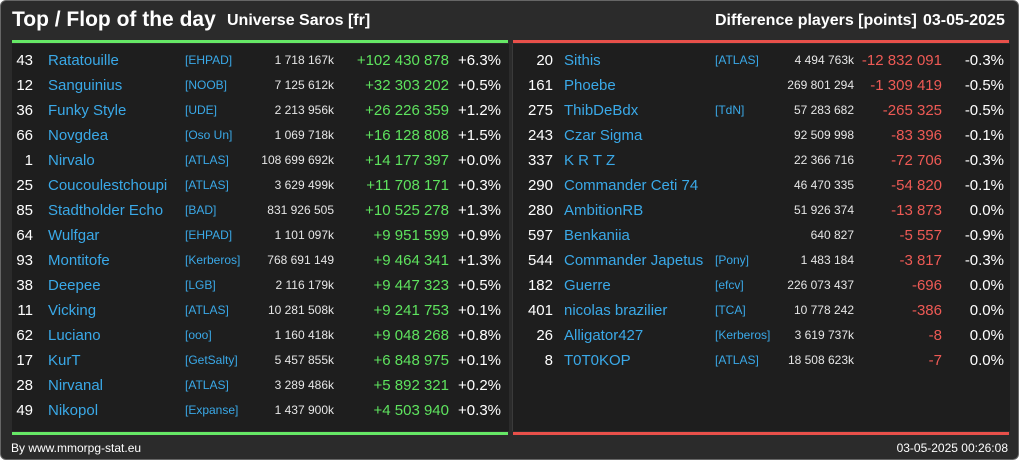  I want to click on player-link: Phoebe, so click(590, 85).